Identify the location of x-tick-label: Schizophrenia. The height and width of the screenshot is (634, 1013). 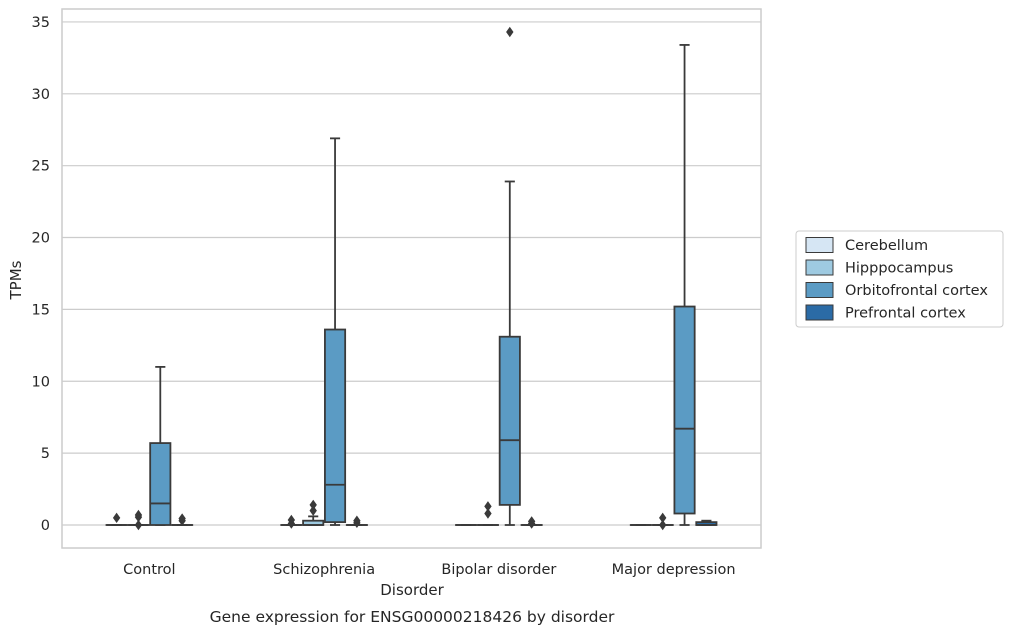
(324, 570).